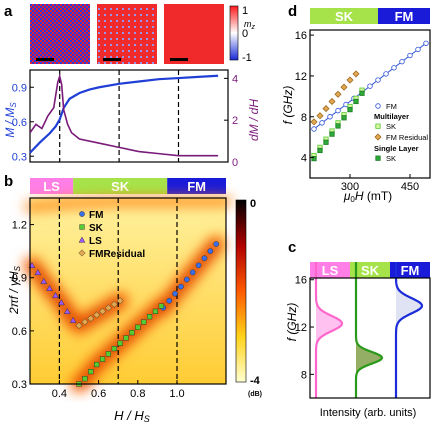 The height and width of the screenshot is (426, 436). What do you see at coordinates (245, 34) in the screenshot?
I see `mz-colorbar-zero: 0` at bounding box center [245, 34].